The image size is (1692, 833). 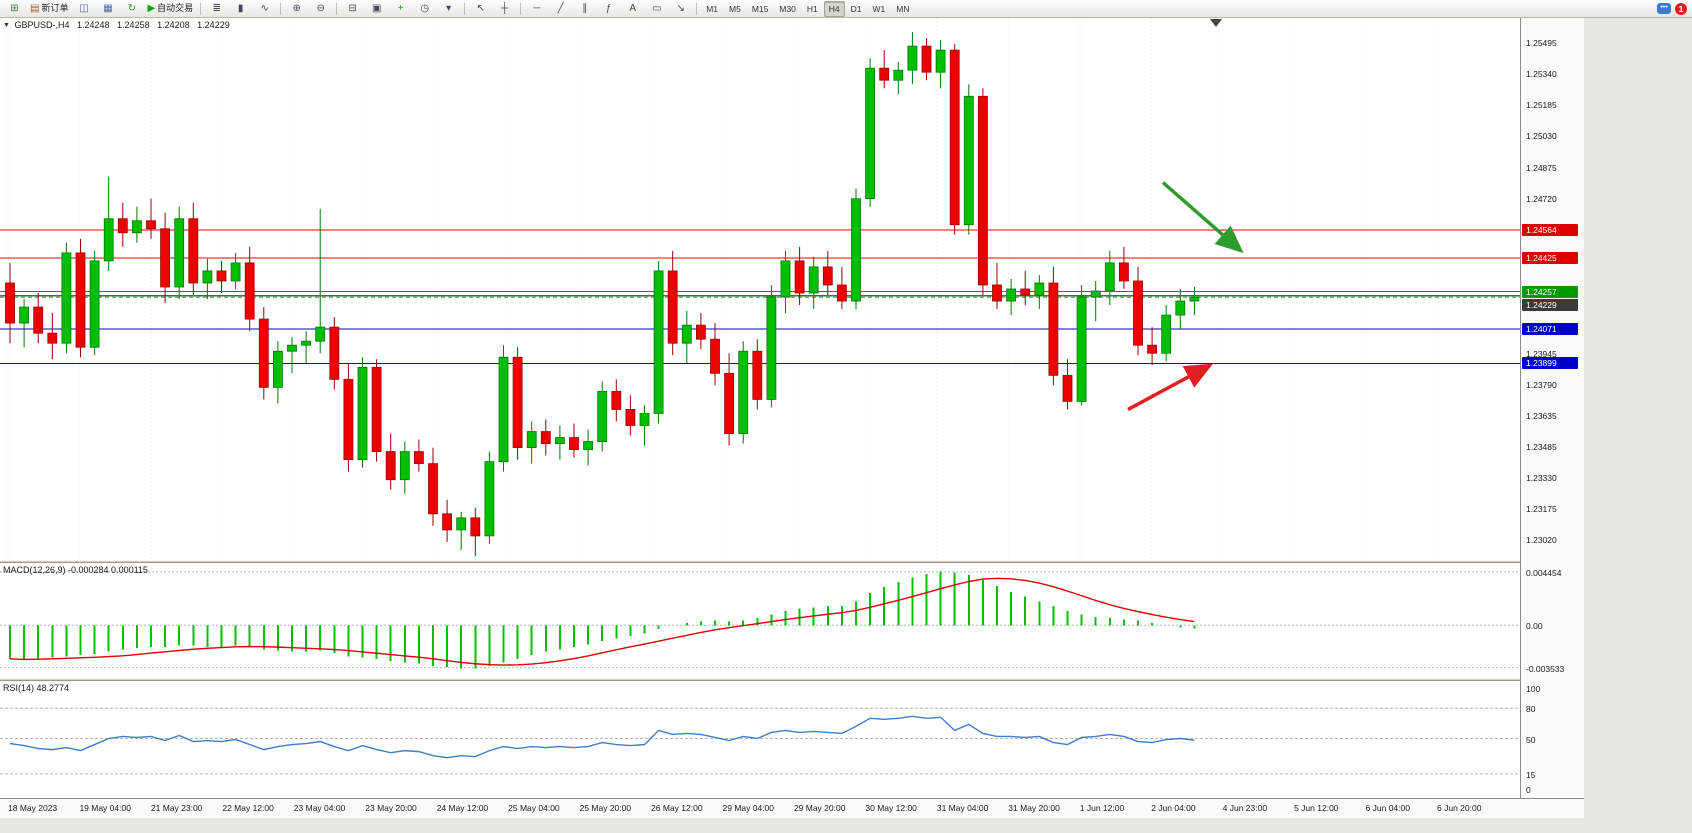 What do you see at coordinates (632, 8) in the screenshot?
I see `text-tool-icon: A` at bounding box center [632, 8].